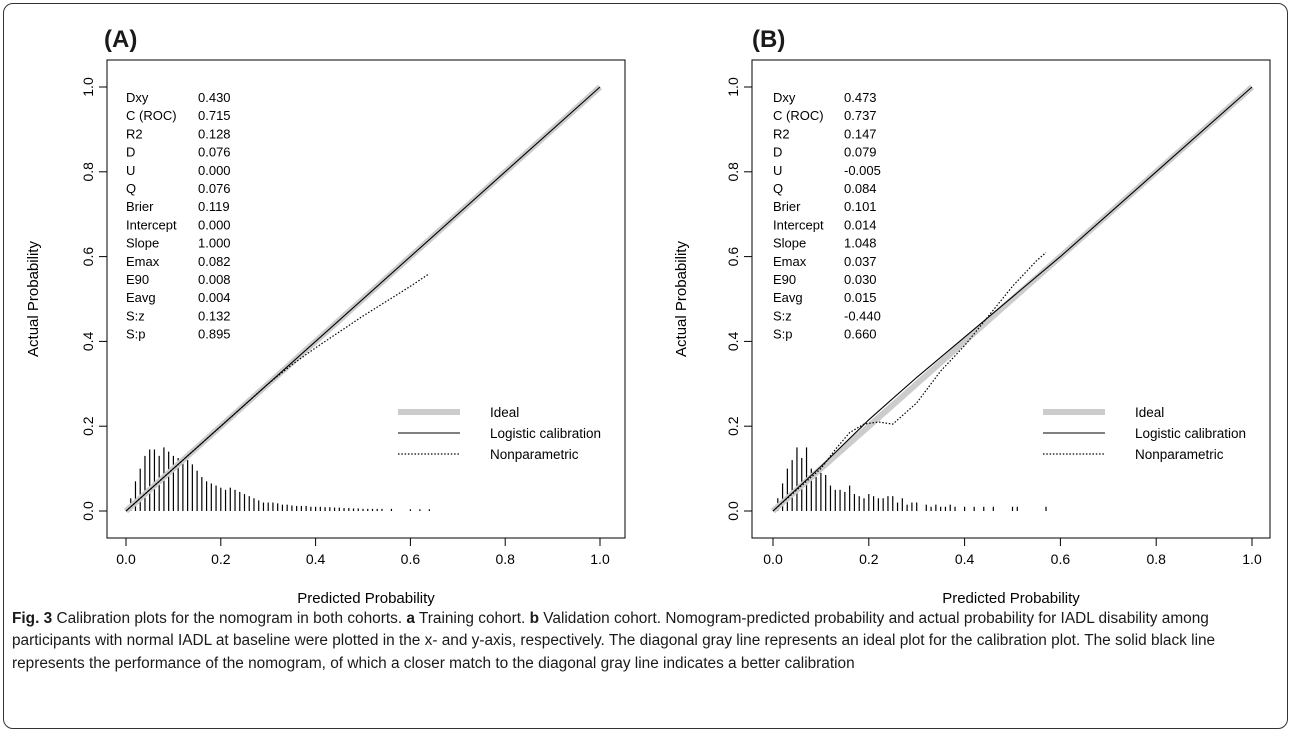  I want to click on caption-figure-label: Fig. 3, so click(32, 618).